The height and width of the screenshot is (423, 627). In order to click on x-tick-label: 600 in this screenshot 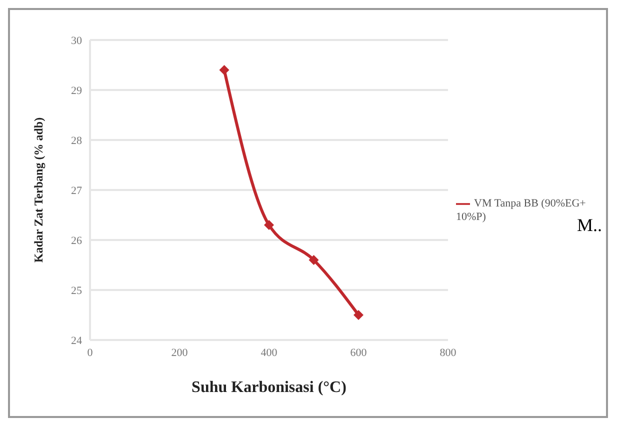, I will do `click(359, 352)`.